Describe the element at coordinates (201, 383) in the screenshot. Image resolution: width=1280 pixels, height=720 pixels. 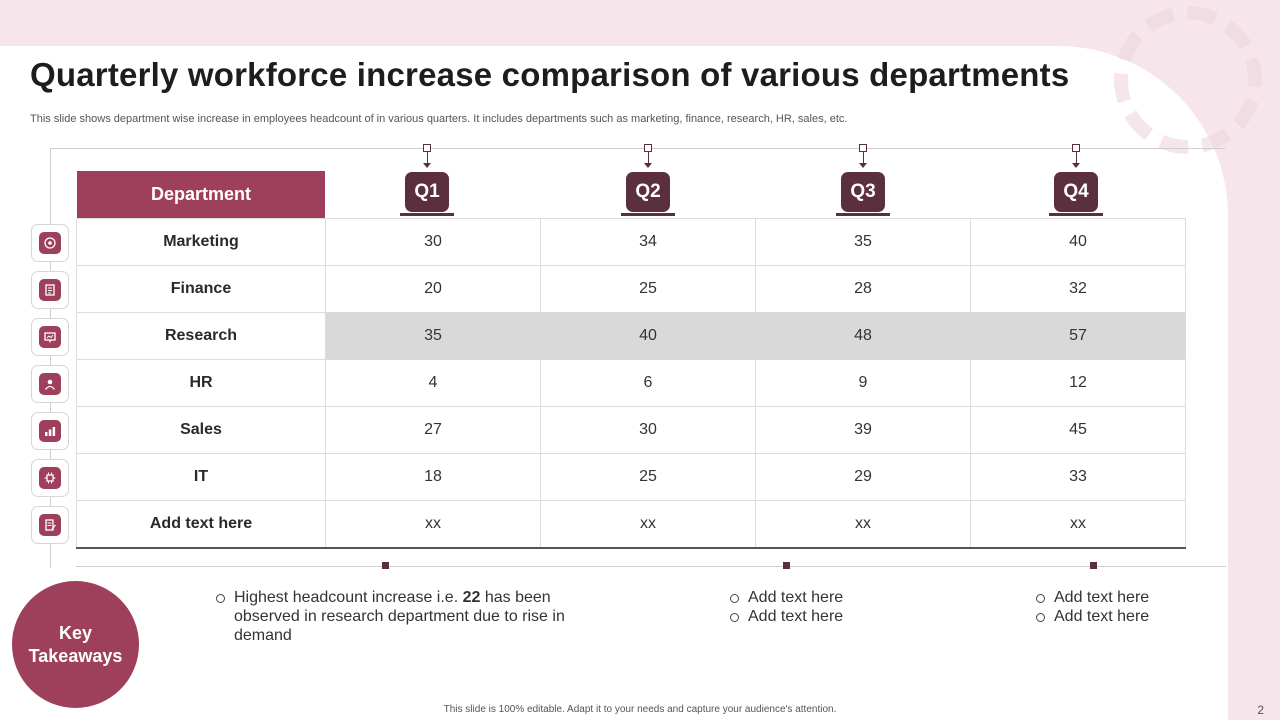
I see `department-cell: HR` at that location.